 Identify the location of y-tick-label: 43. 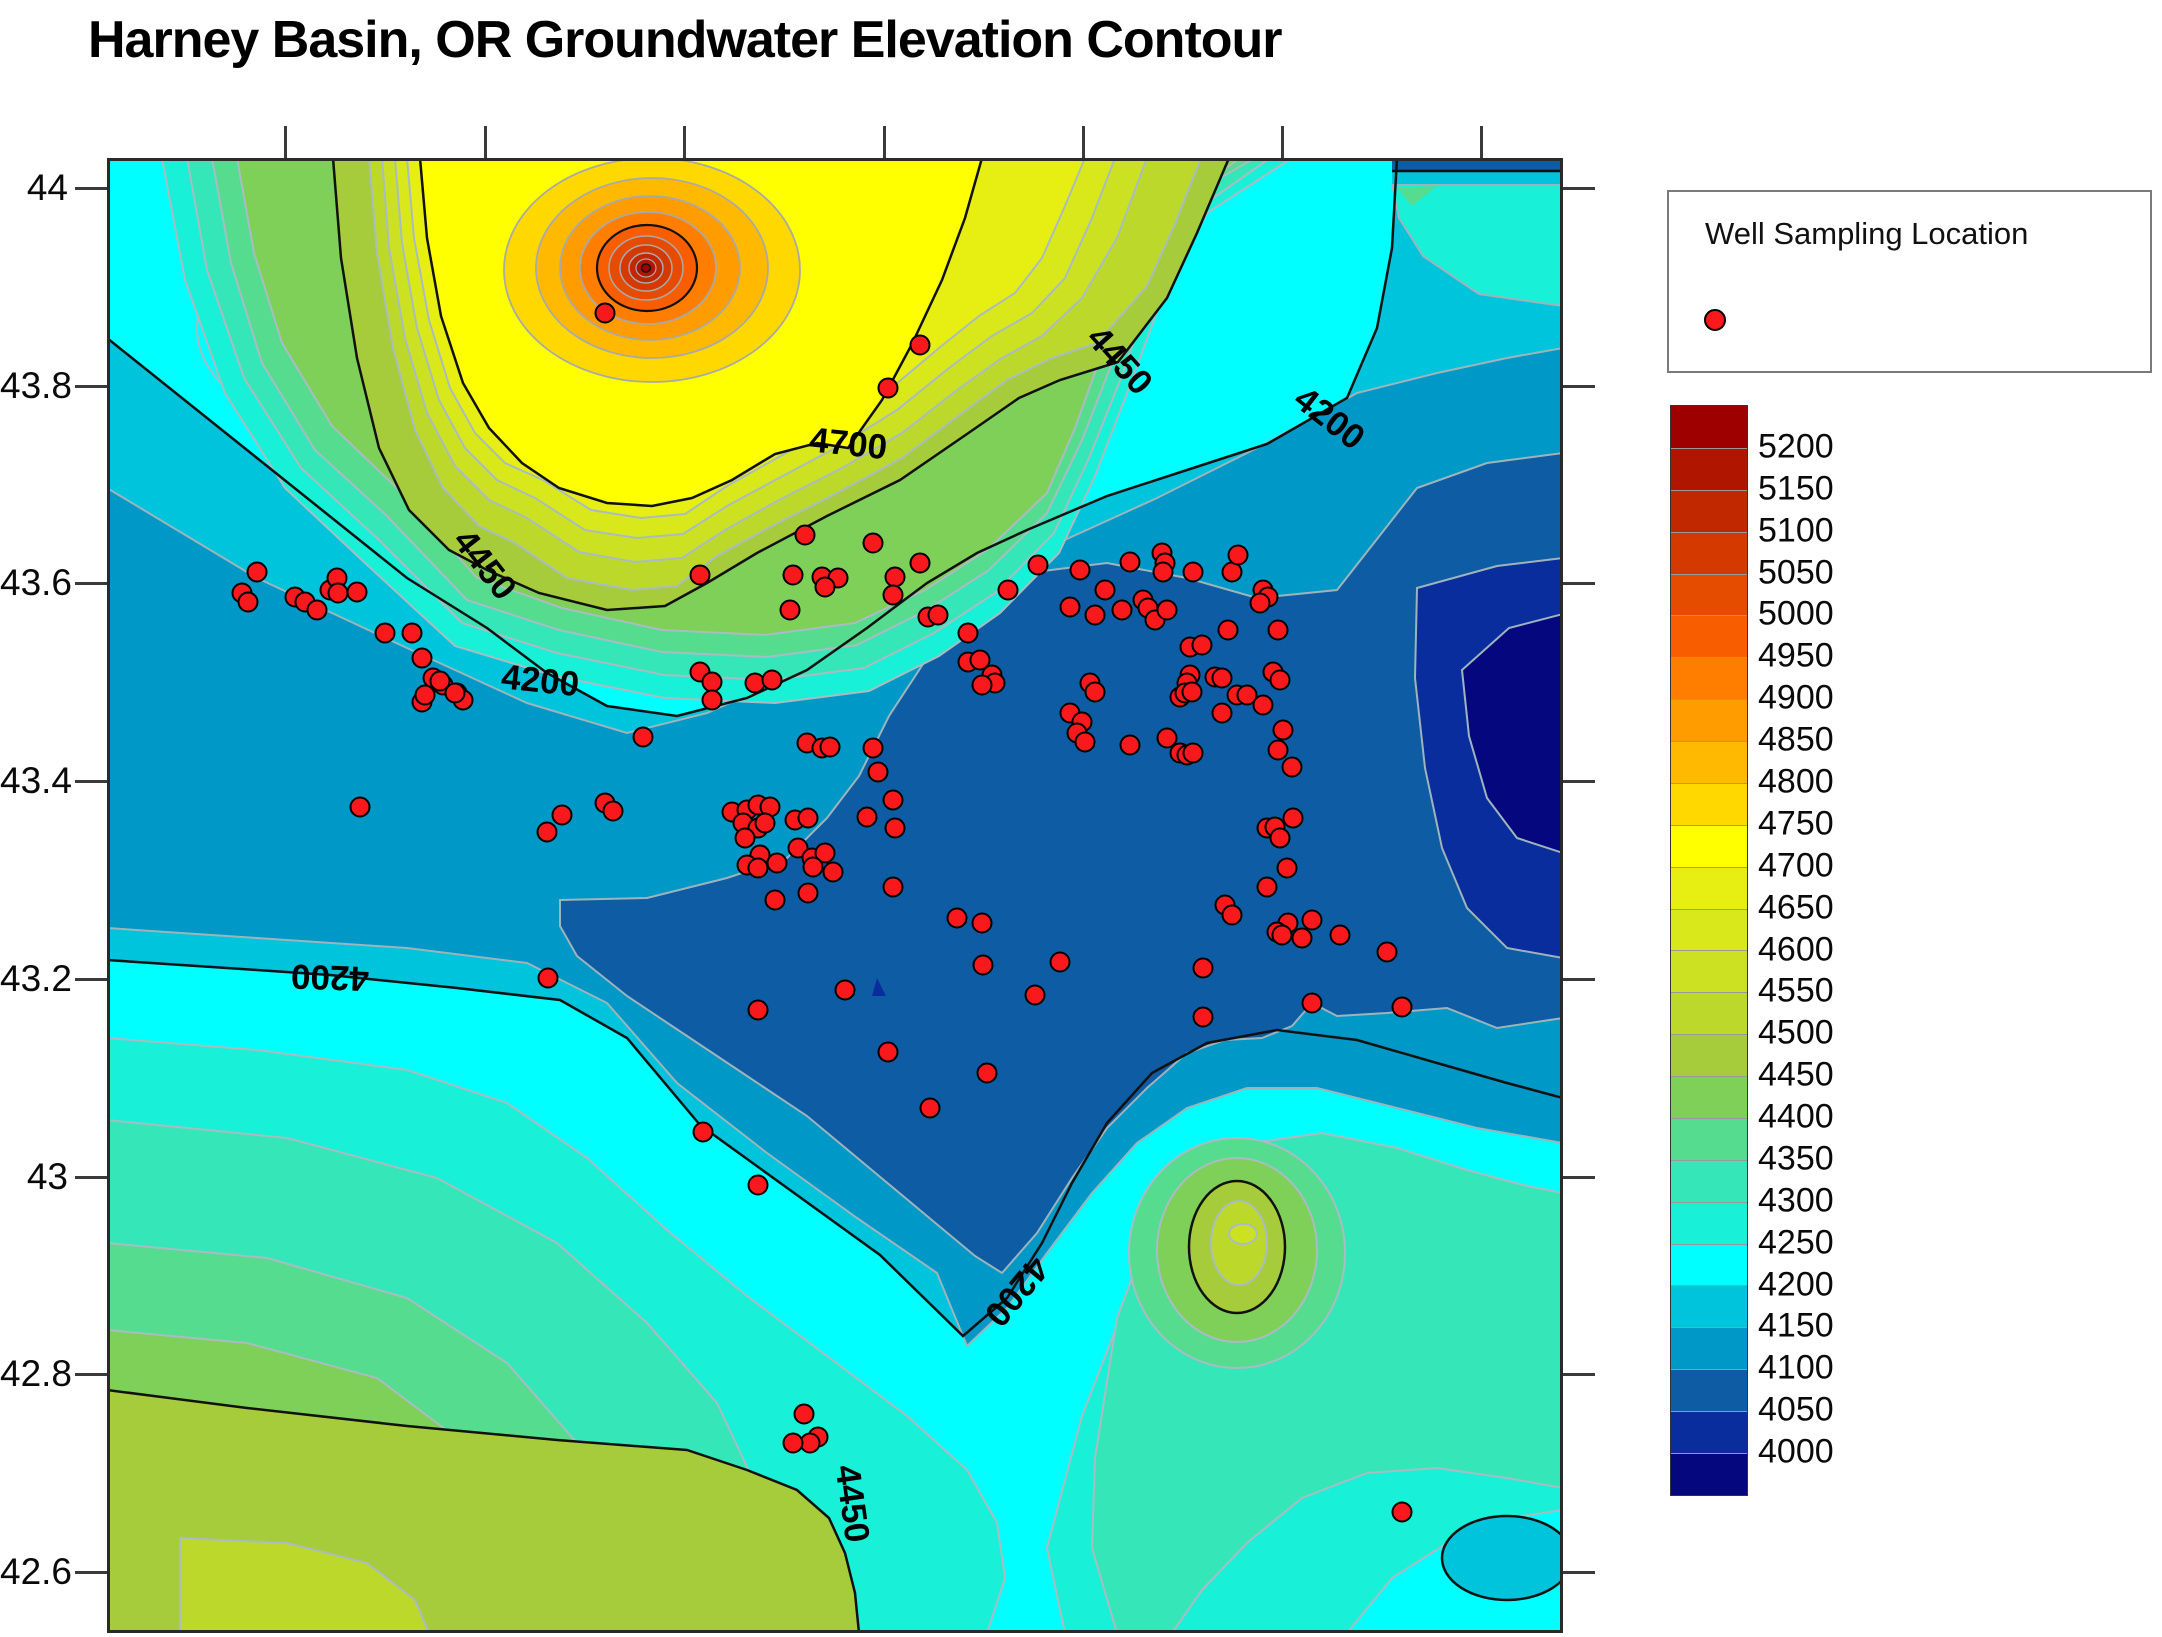
(47, 1176).